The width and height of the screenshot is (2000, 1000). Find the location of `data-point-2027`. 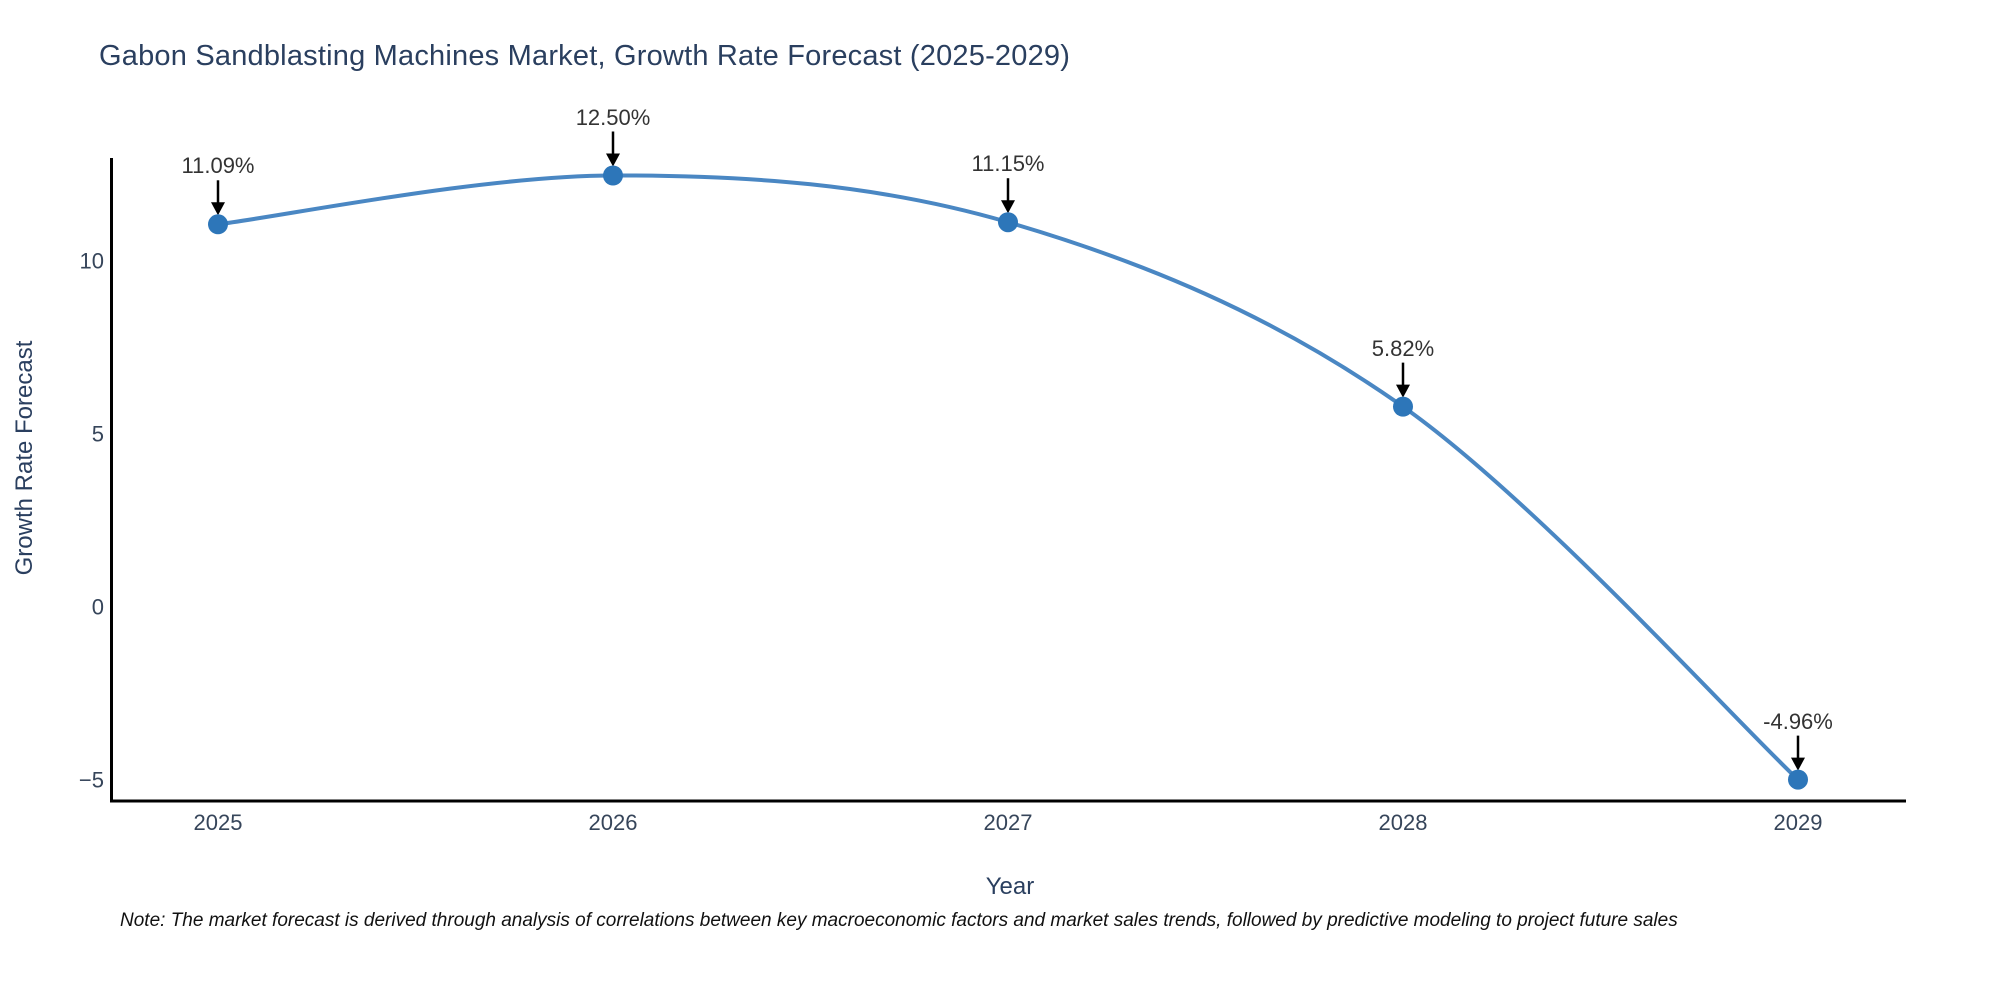

data-point-2027 is located at coordinates (1008, 222).